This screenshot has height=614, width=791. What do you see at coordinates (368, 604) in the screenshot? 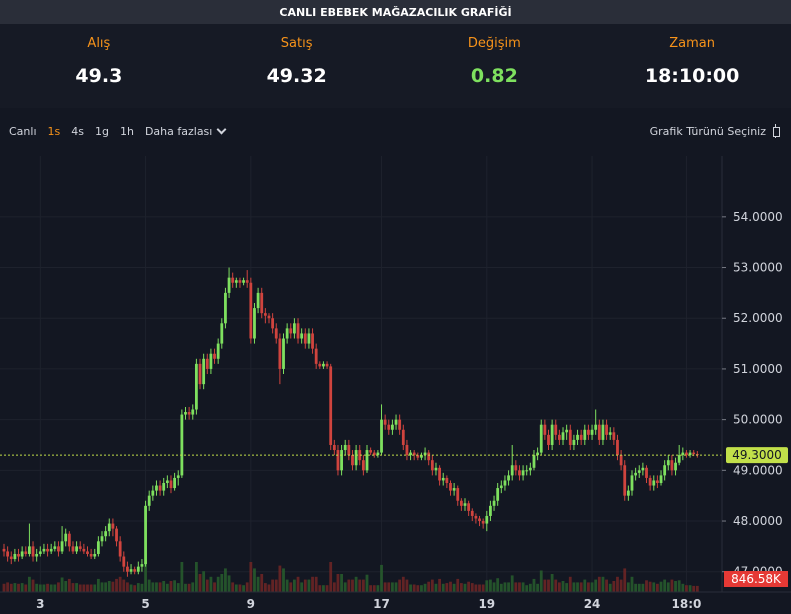
I see `x-axis: 3 5 9 17 19 24 18:0` at bounding box center [368, 604].